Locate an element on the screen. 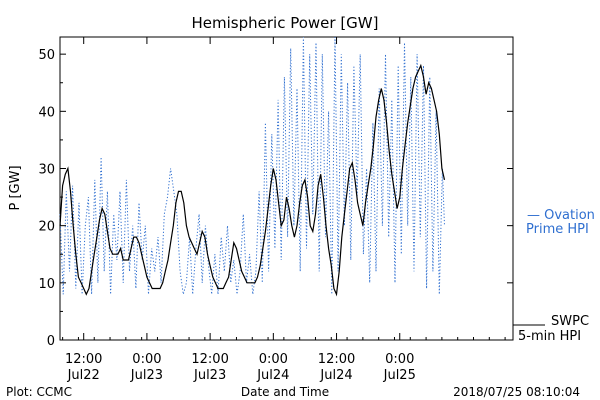 The height and width of the screenshot is (400, 600). y-tick-label: 10 is located at coordinates (46, 284).